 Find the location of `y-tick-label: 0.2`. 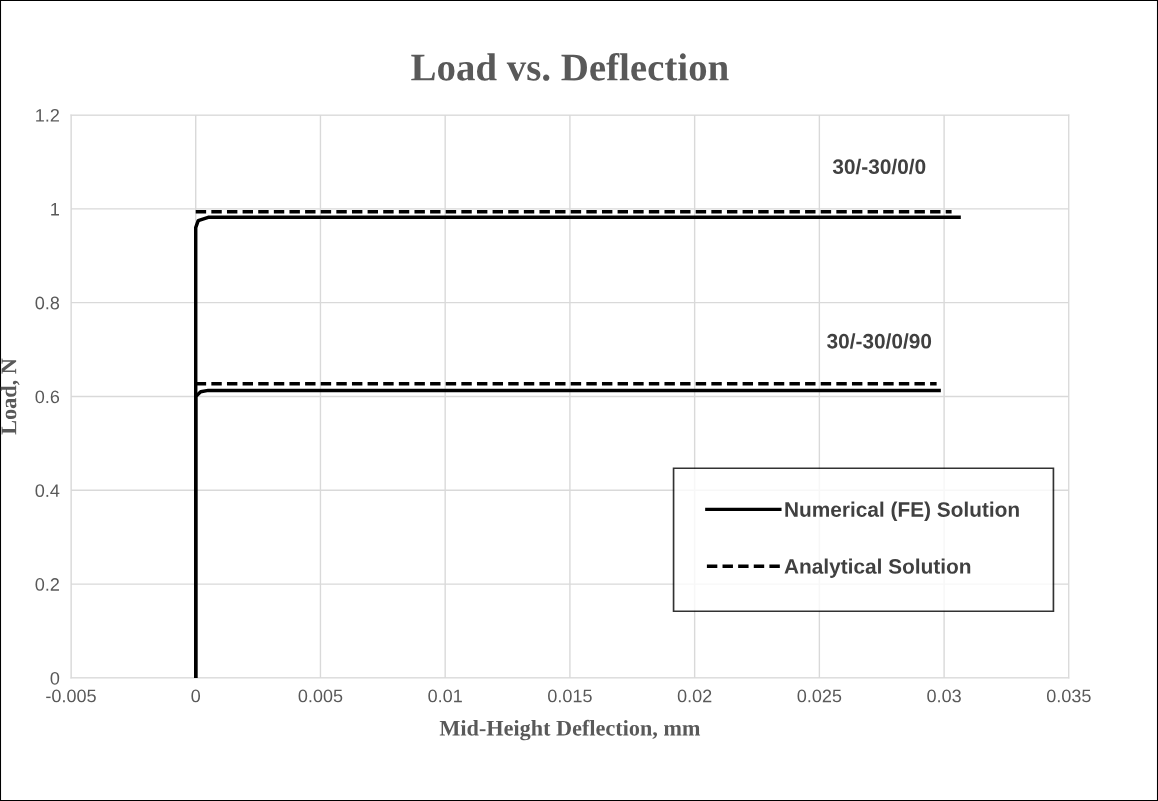

y-tick-label: 0.2 is located at coordinates (47, 584).